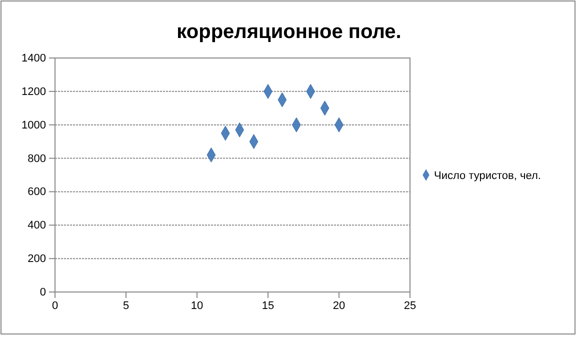  What do you see at coordinates (410, 306) in the screenshot?
I see `x-tick-label: 25` at bounding box center [410, 306].